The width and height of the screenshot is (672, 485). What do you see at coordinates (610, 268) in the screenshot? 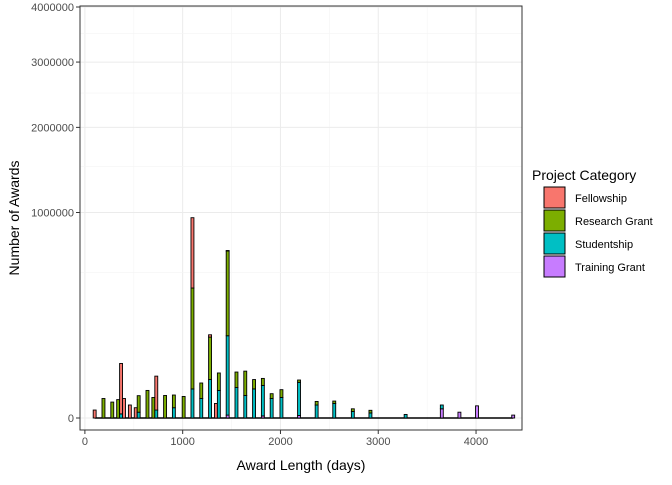
I see `legend-label: Training Grant` at bounding box center [610, 268].